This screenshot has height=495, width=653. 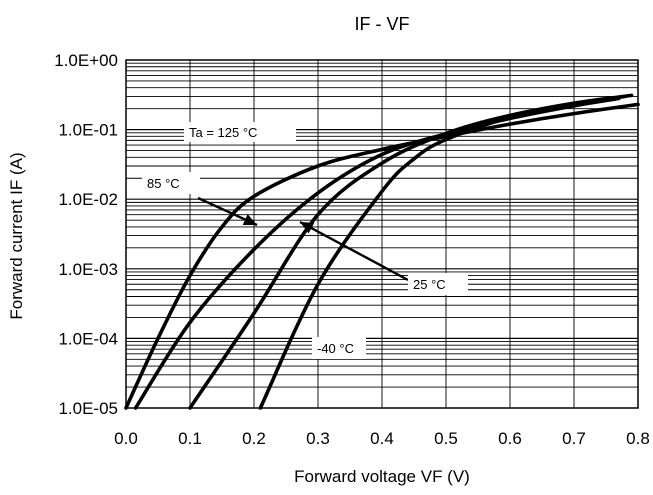 I want to click on y-axis-label: Forward current IF (A), so click(x=16, y=235).